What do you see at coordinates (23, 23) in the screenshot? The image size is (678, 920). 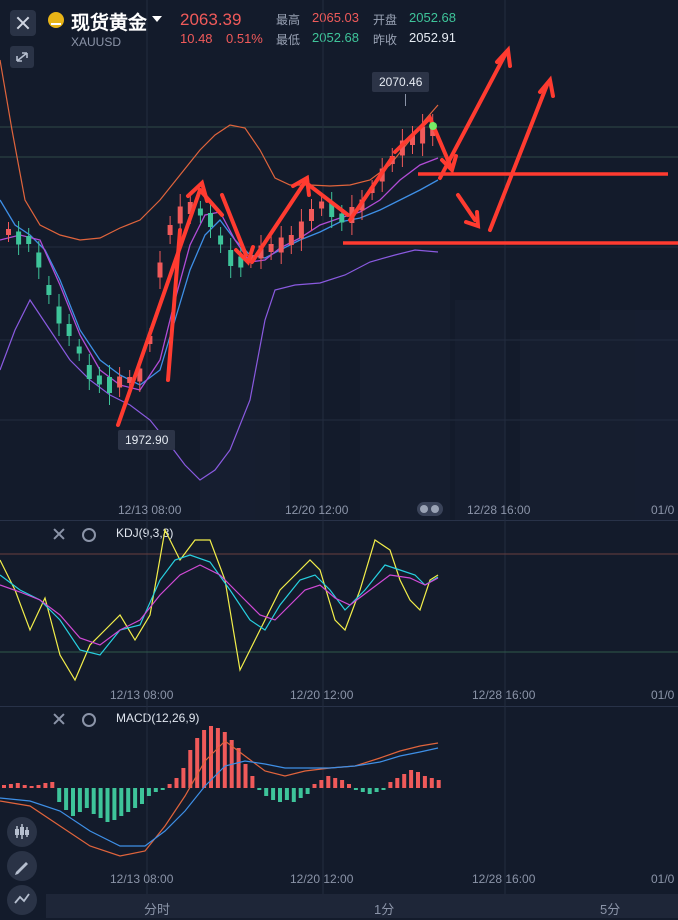 I see `close-icon` at bounding box center [23, 23].